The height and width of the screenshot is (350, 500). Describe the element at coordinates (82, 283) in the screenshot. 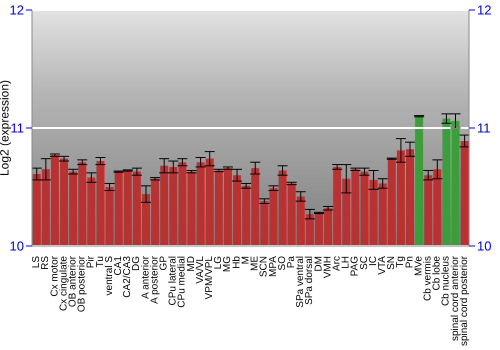

I see `x-tick-label: OB posterior` at that location.